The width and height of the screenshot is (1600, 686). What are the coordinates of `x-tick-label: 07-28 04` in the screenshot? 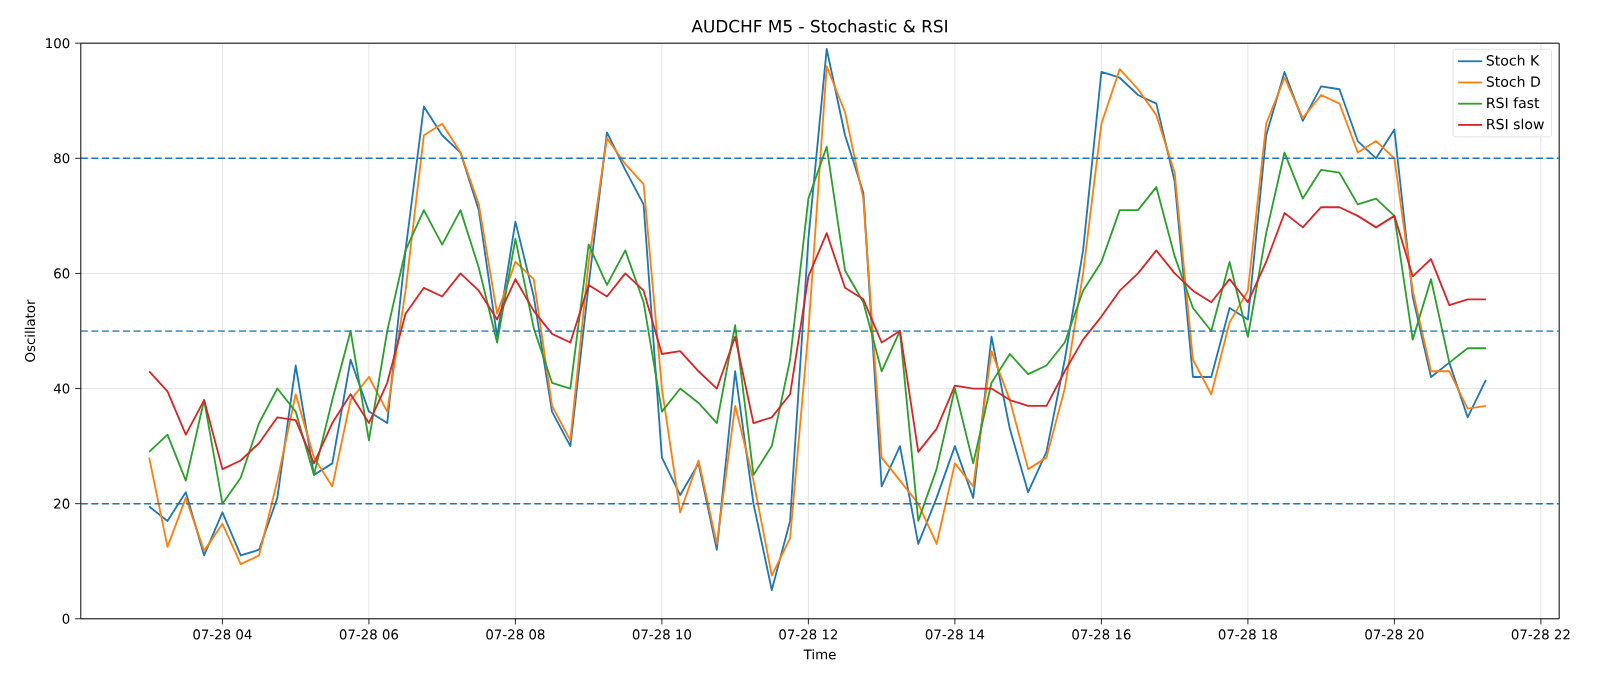 It's located at (222, 634).